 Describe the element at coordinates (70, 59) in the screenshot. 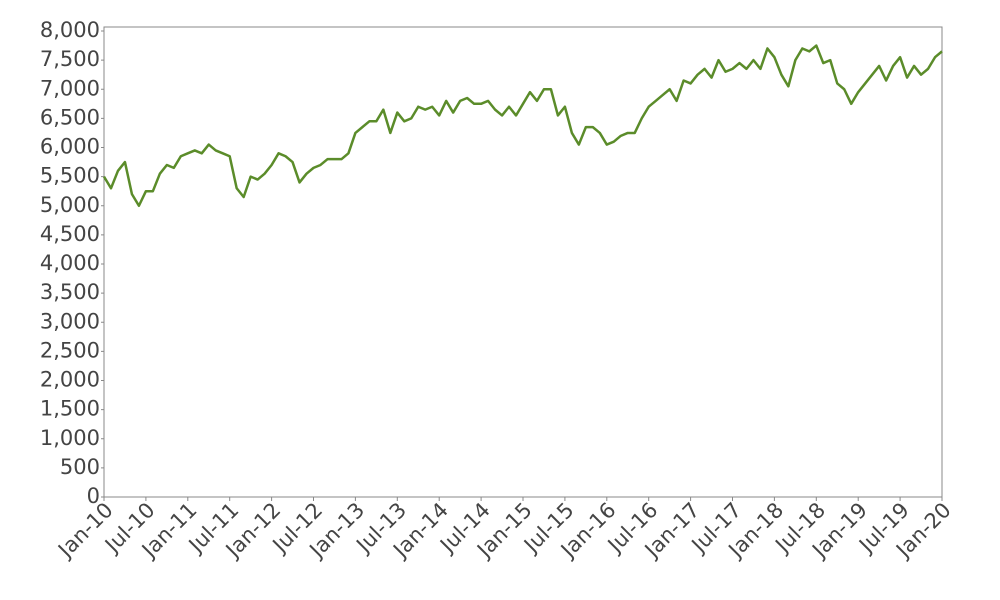

I see `y-tick-label: 7,500` at that location.